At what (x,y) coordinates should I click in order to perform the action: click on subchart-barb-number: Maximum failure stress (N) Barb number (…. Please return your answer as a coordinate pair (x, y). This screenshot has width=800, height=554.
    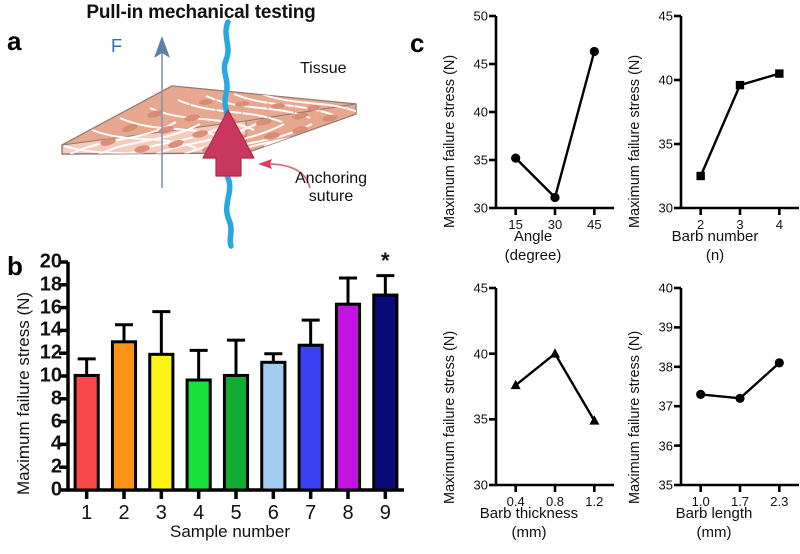
    Looking at the image, I should click on (706, 134).